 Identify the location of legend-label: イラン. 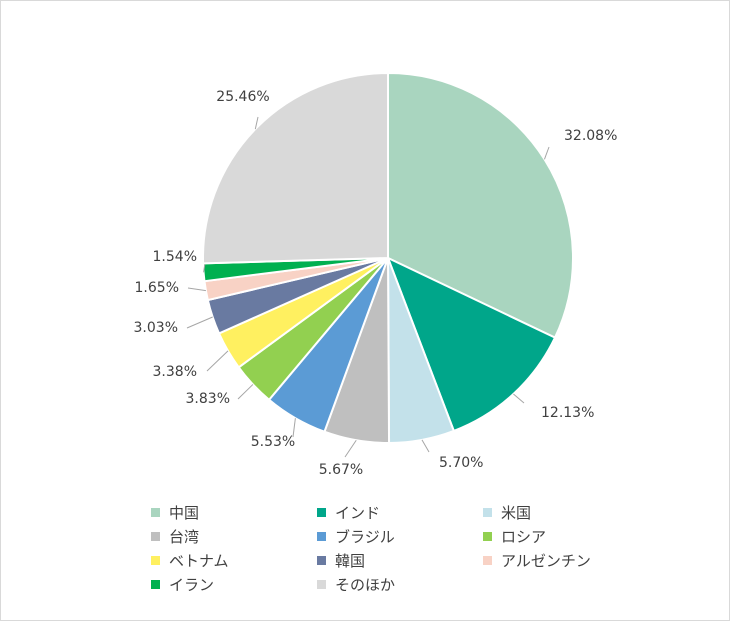
(192, 584).